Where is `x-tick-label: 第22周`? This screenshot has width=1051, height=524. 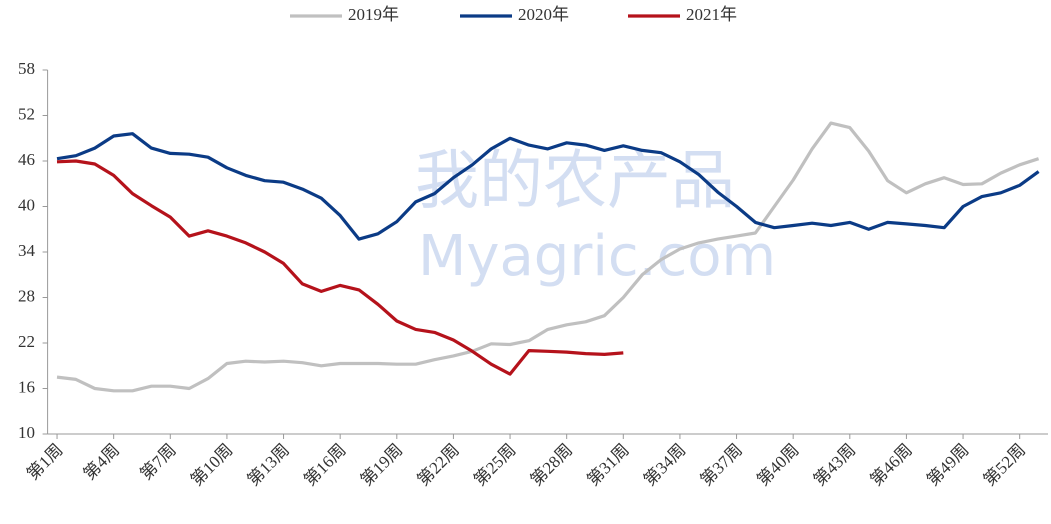 x-tick-label: 第22周 is located at coordinates (438, 464).